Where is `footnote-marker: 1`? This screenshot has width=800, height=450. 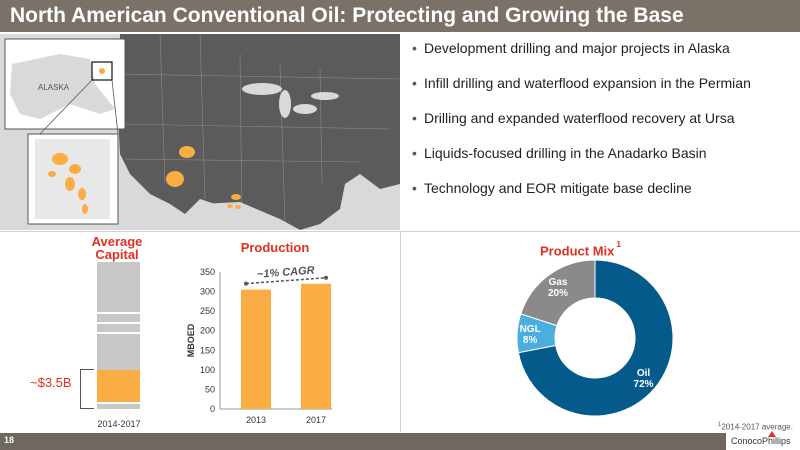
footnote-marker: 1 is located at coordinates (720, 425).